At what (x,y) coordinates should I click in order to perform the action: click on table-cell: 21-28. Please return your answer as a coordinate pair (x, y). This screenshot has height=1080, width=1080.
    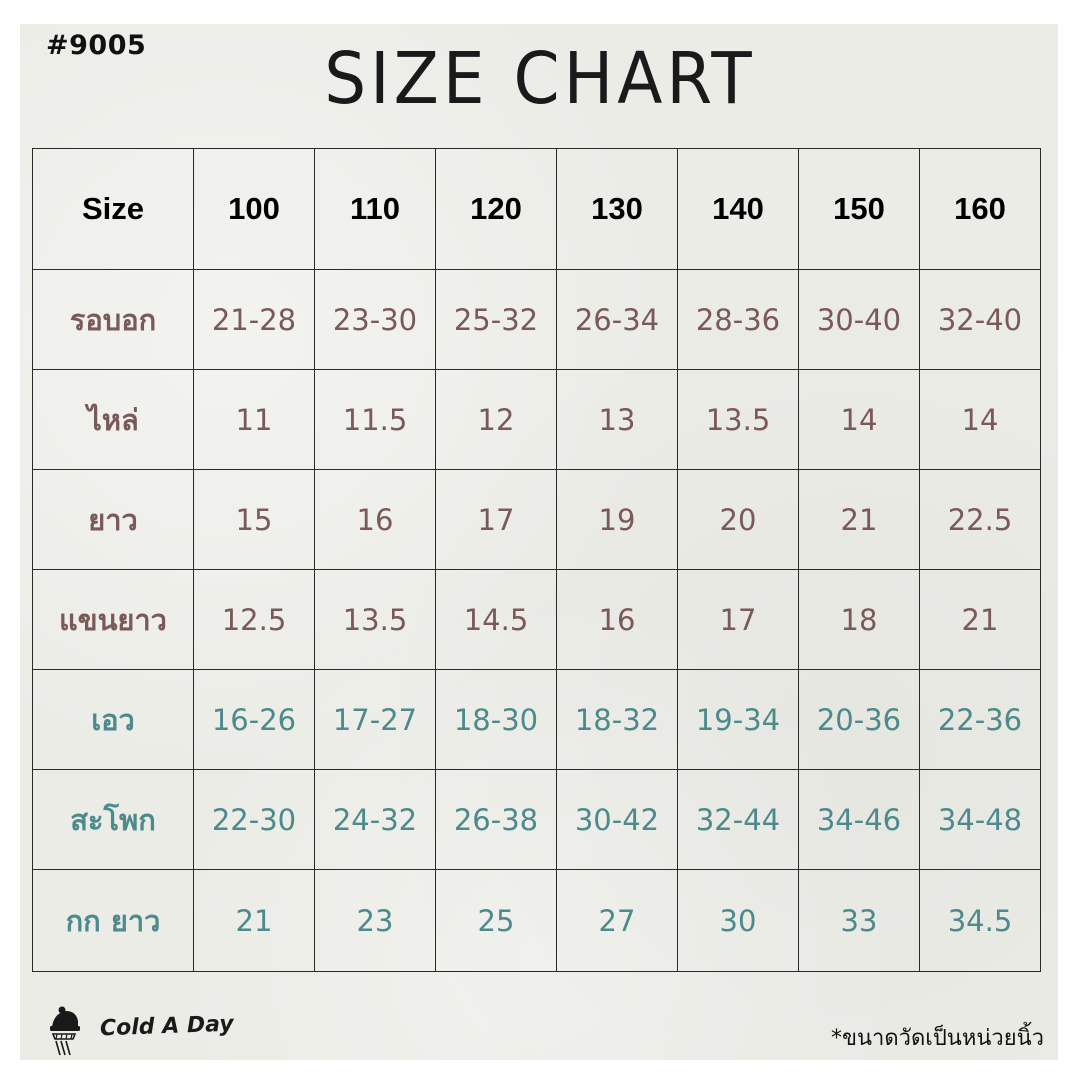
    Looking at the image, I should click on (254, 319).